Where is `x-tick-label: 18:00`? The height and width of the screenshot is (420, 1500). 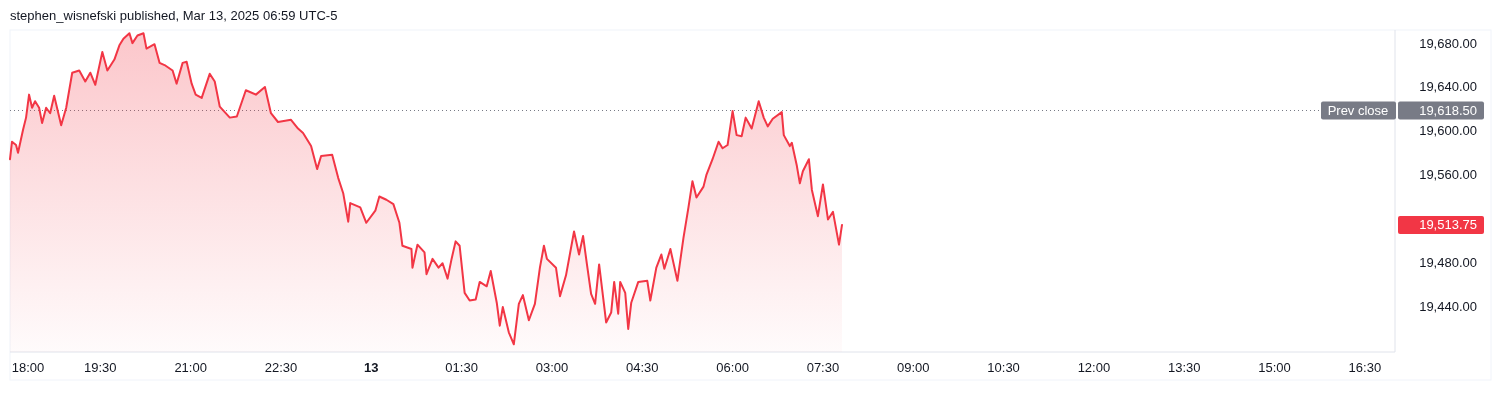
x-tick-label: 18:00 is located at coordinates (28, 367).